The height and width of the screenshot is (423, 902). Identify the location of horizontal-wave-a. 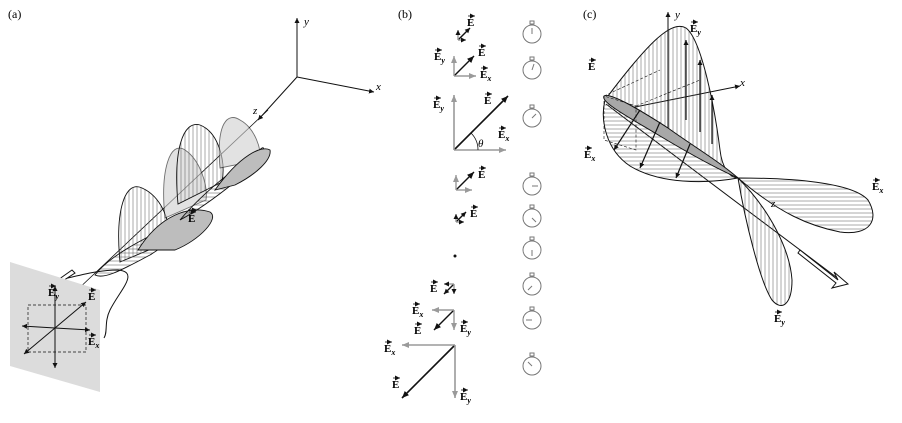
(182, 212).